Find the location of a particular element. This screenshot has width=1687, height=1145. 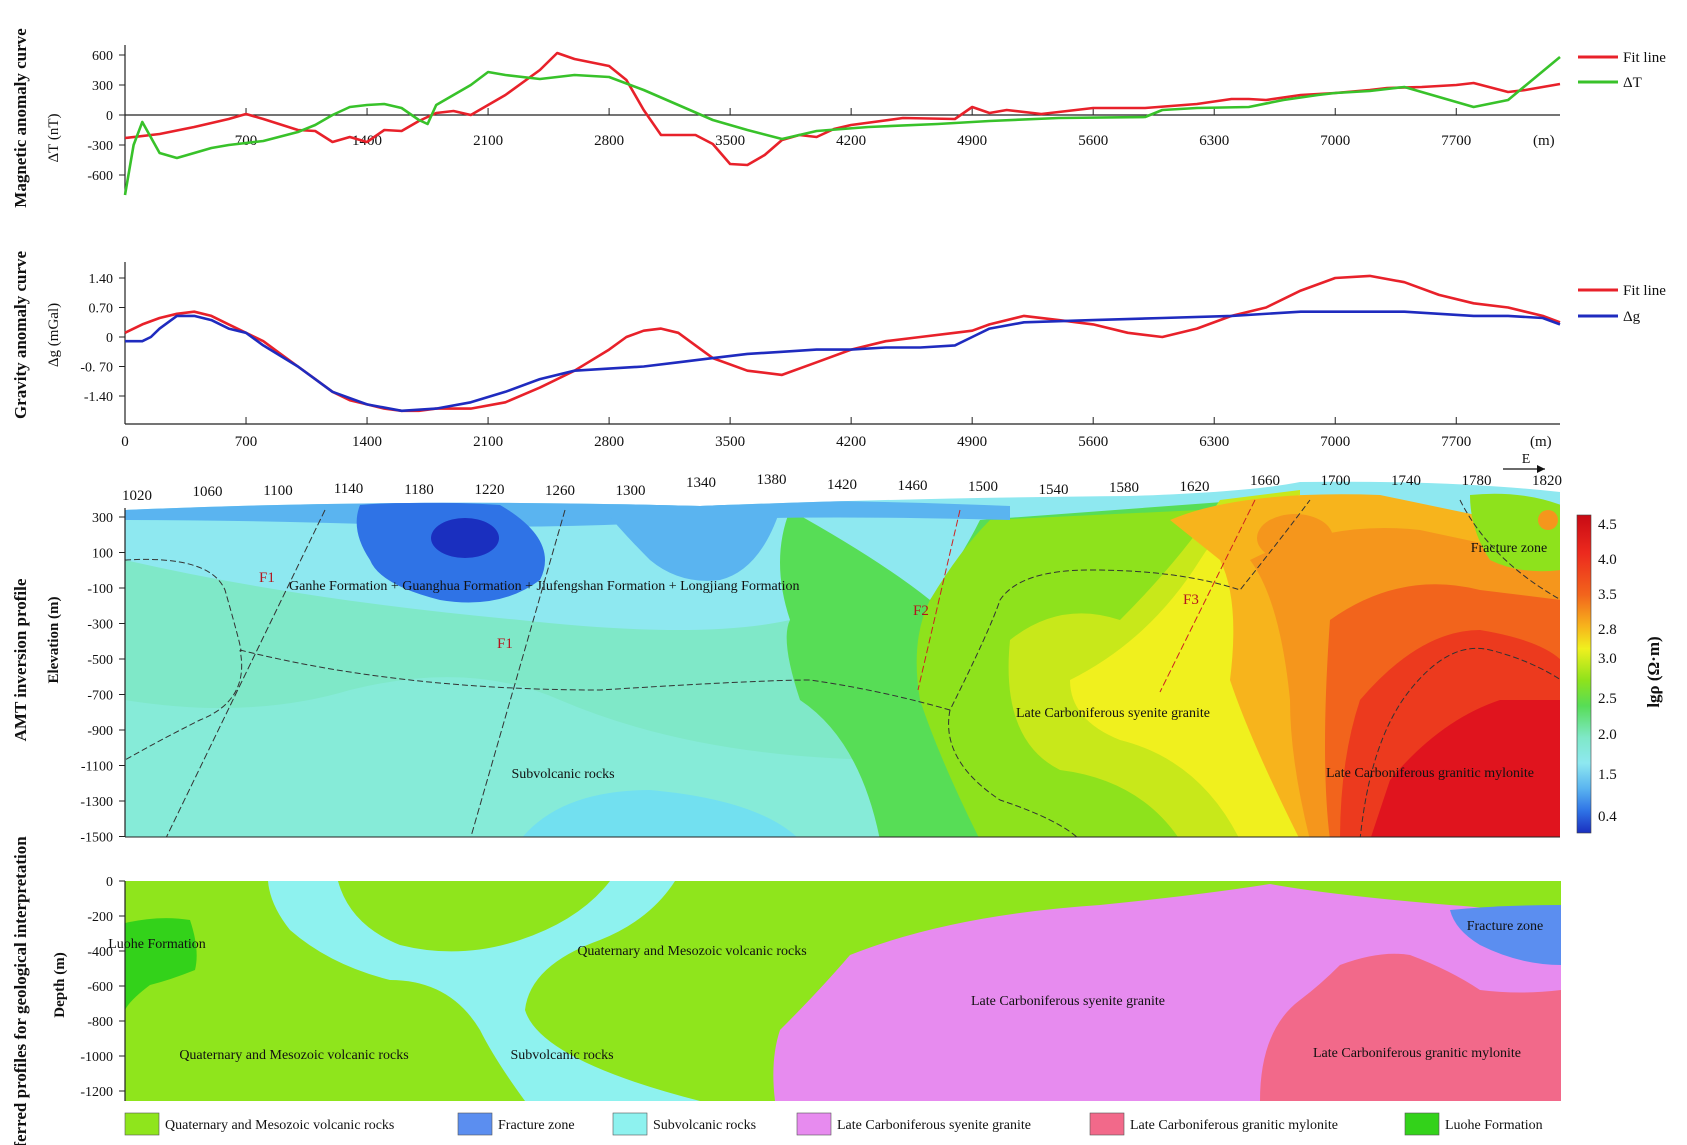

colorbar-label: lgρ (Ω·m) is located at coordinates (1653, 671).